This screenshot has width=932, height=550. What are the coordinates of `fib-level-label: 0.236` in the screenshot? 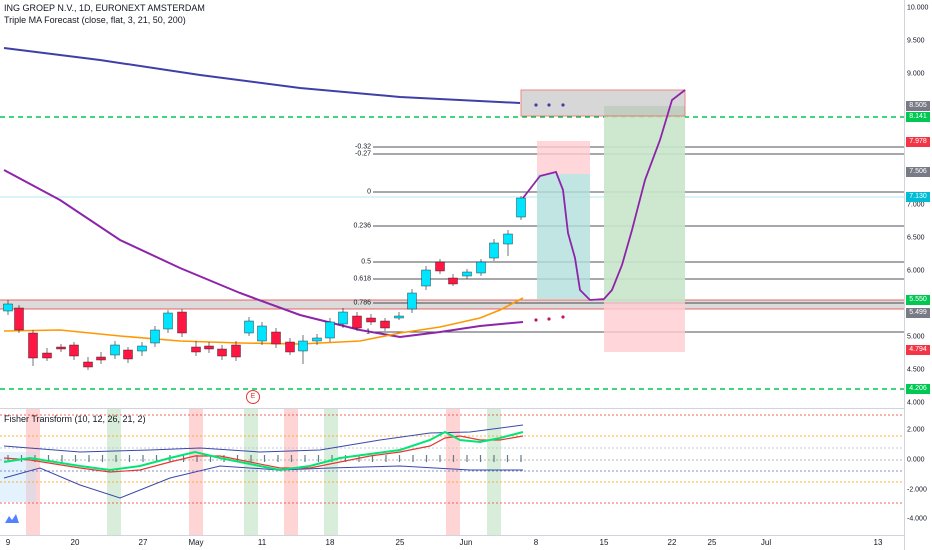 It's located at (362, 226).